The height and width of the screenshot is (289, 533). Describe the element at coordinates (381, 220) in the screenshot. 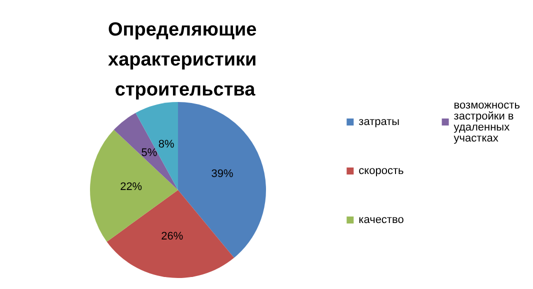

I see `legend-label: качество` at that location.